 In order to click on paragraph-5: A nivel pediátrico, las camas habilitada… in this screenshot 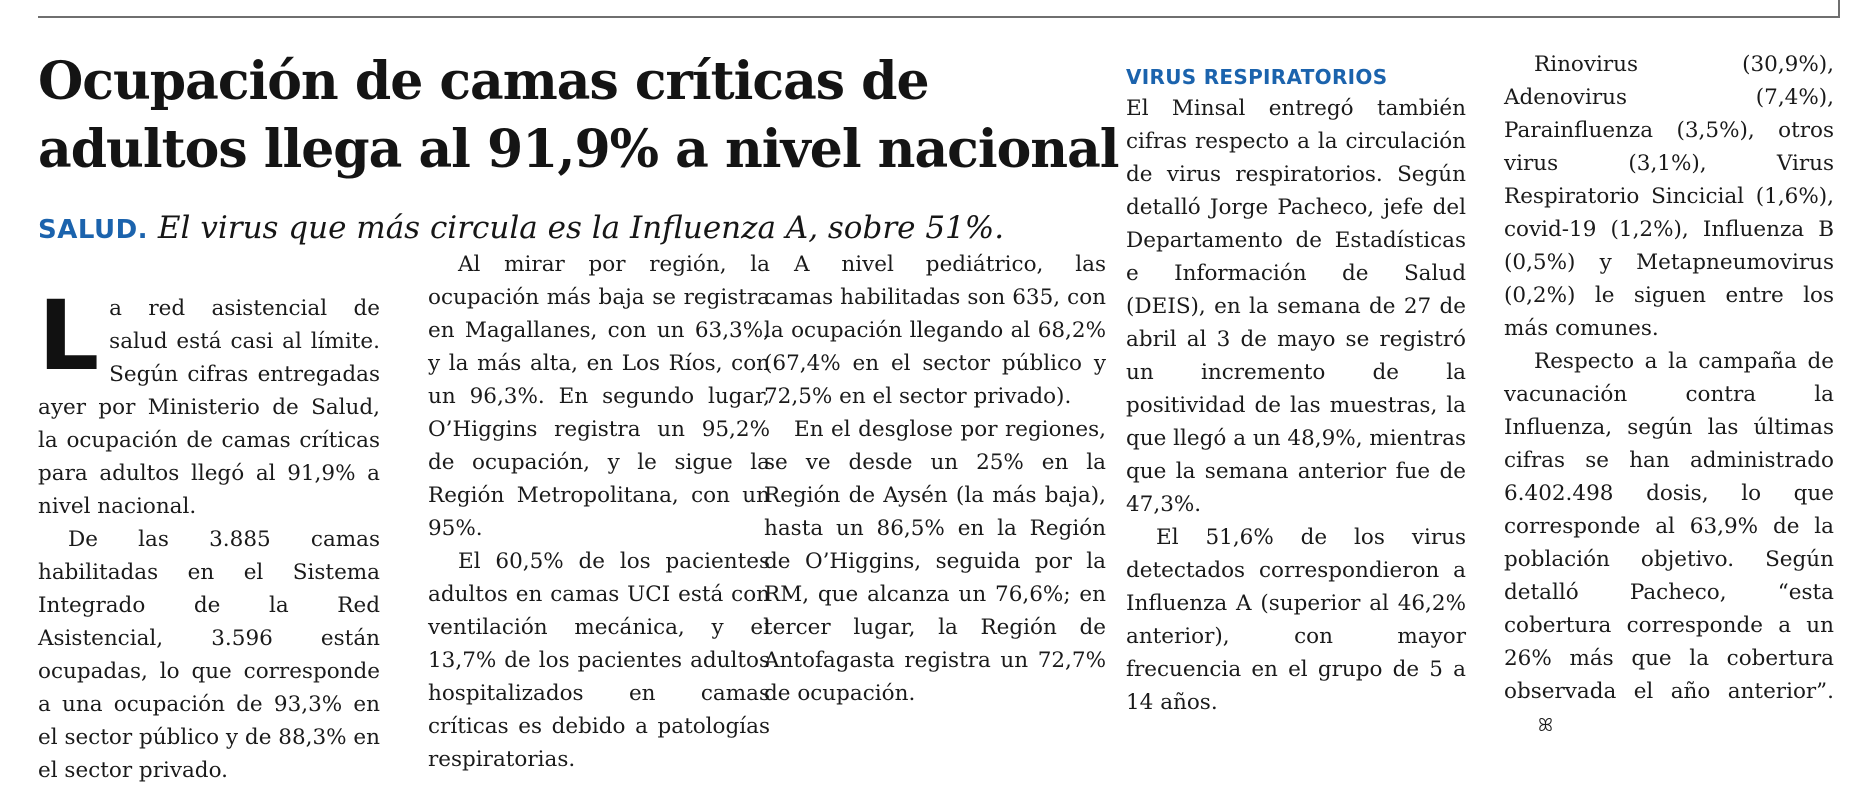, I will do `click(935, 330)`.